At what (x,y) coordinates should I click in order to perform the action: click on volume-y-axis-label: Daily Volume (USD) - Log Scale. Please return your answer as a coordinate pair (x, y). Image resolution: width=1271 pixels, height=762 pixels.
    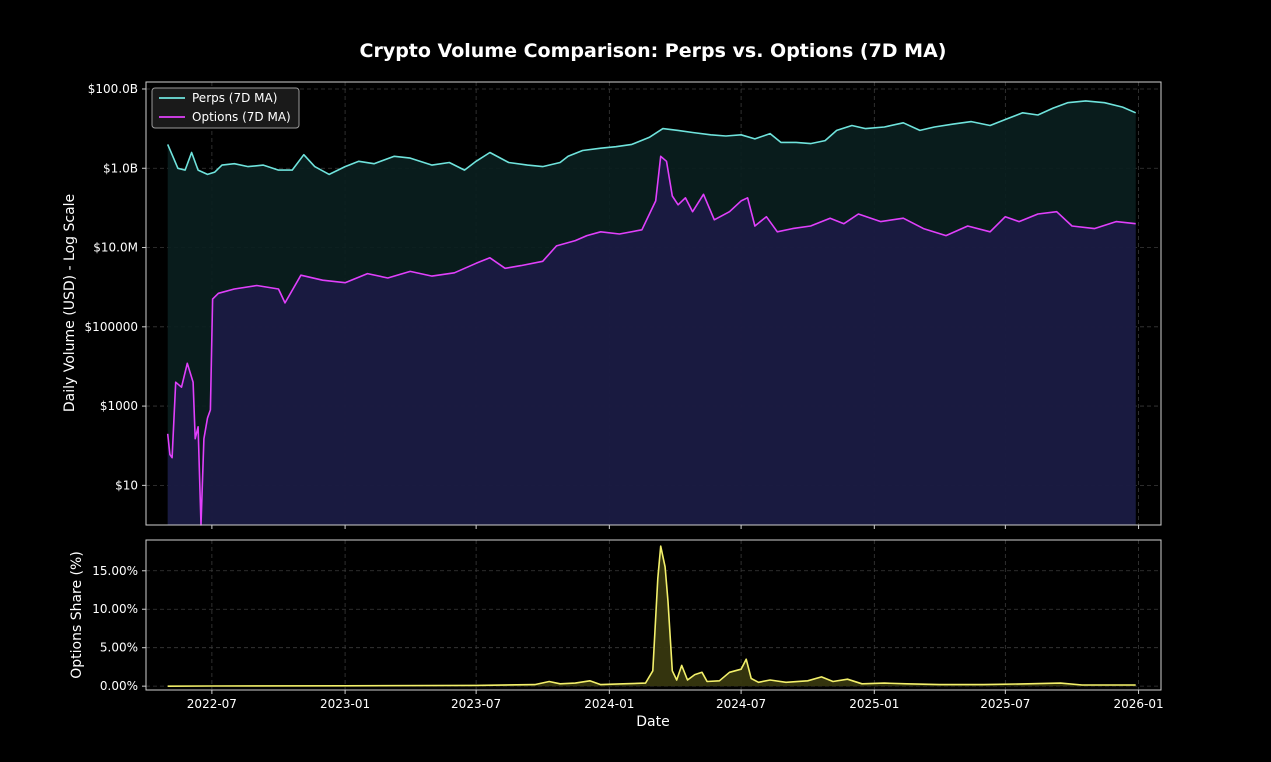
    Looking at the image, I should click on (70, 303).